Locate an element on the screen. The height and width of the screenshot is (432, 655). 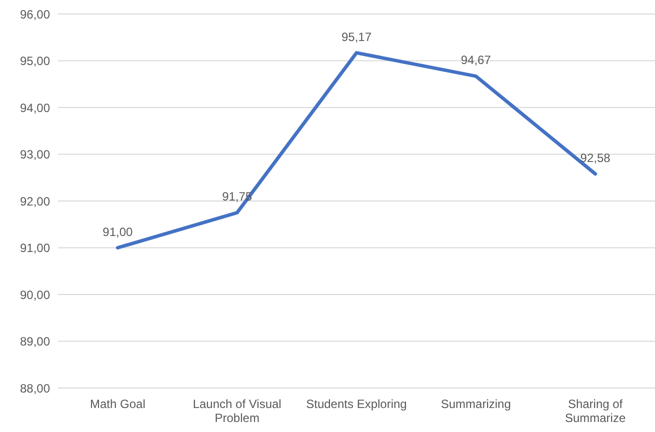
x-tick-label: Math Goal is located at coordinates (118, 404).